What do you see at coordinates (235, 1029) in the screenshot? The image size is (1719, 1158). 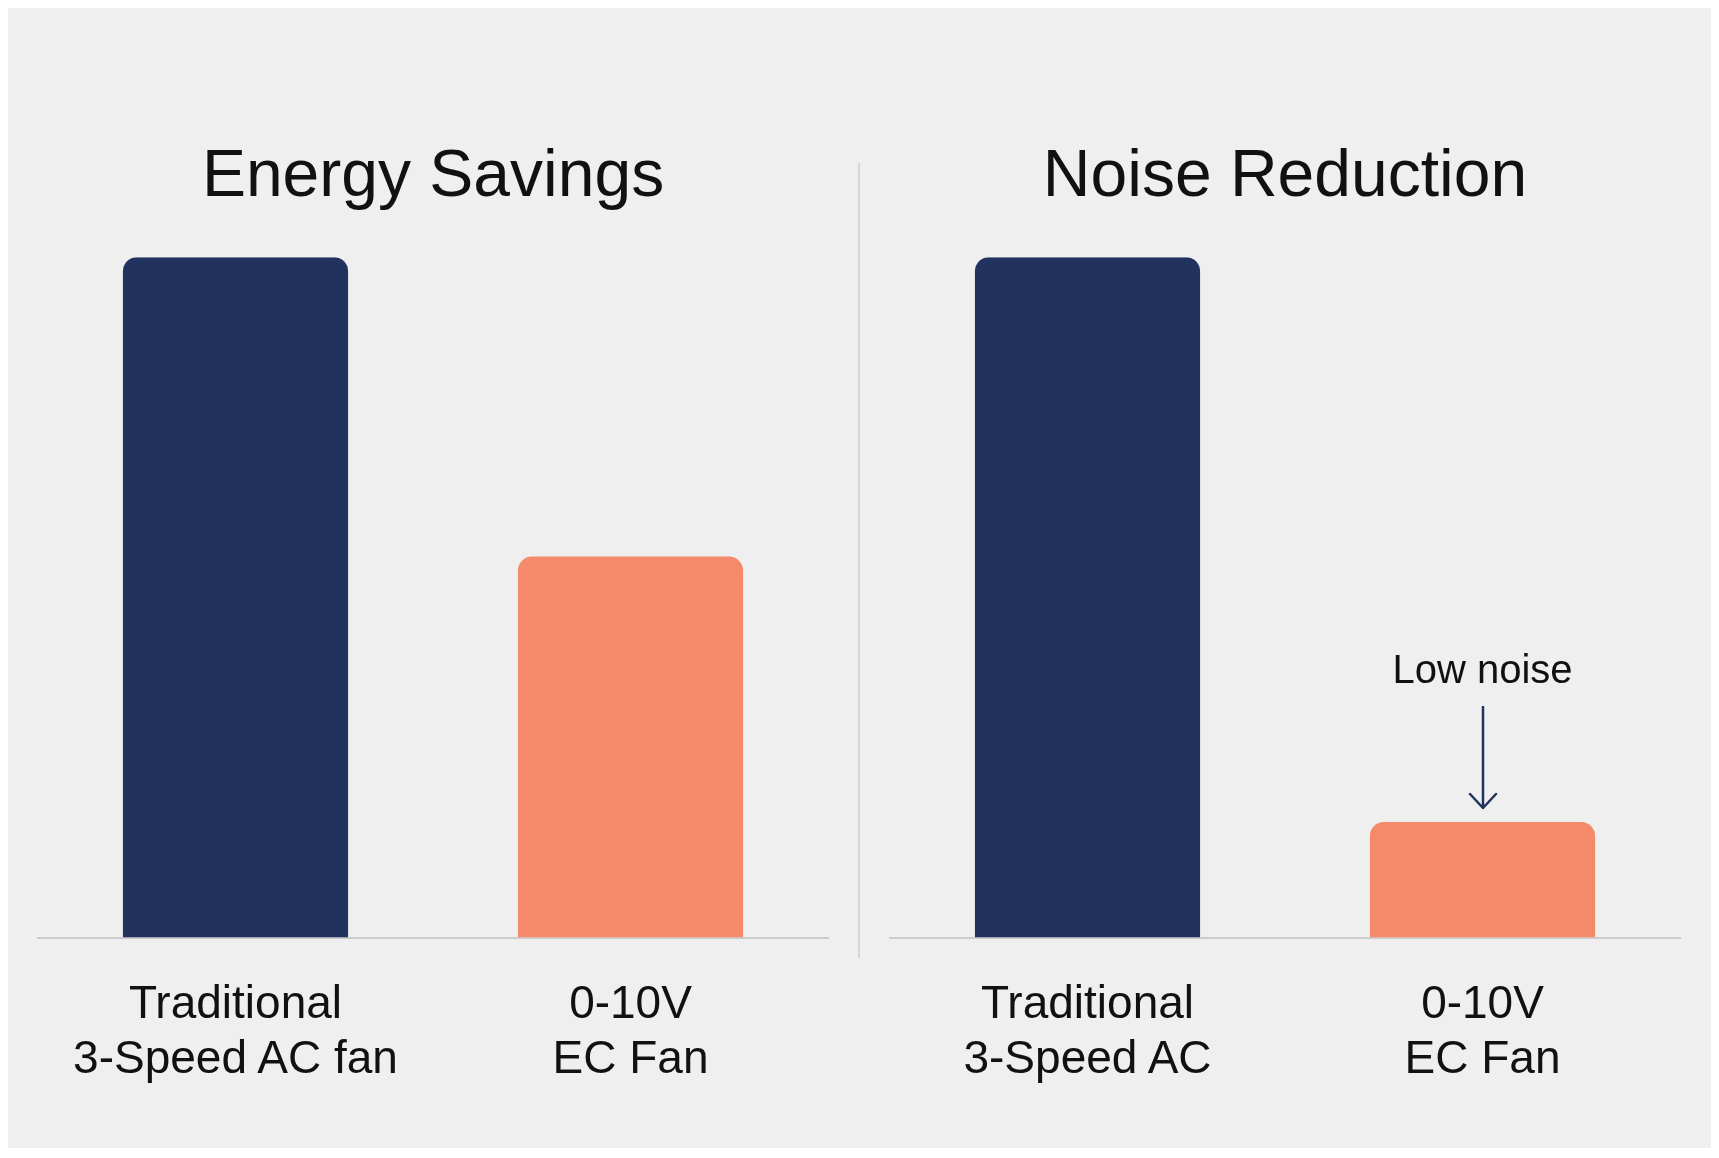 I see `x-tick-label: Traditional 3-Speed AC fan` at bounding box center [235, 1029].